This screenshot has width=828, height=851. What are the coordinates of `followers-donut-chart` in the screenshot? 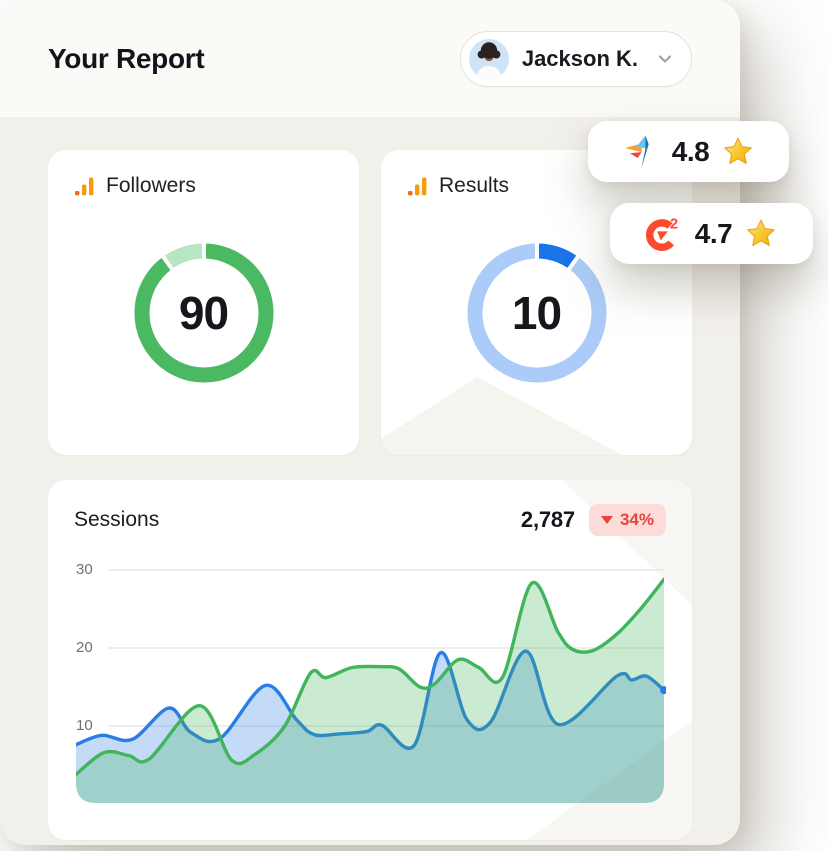 It's located at (204, 313).